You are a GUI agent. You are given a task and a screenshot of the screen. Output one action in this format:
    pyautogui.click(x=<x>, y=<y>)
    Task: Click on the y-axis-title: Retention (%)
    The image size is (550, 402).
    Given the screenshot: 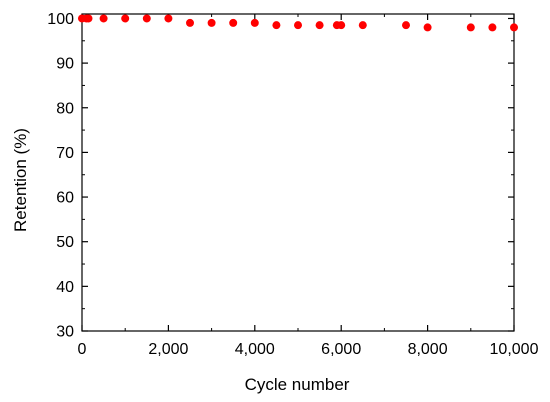 What is the action you would take?
    pyautogui.click(x=20, y=180)
    